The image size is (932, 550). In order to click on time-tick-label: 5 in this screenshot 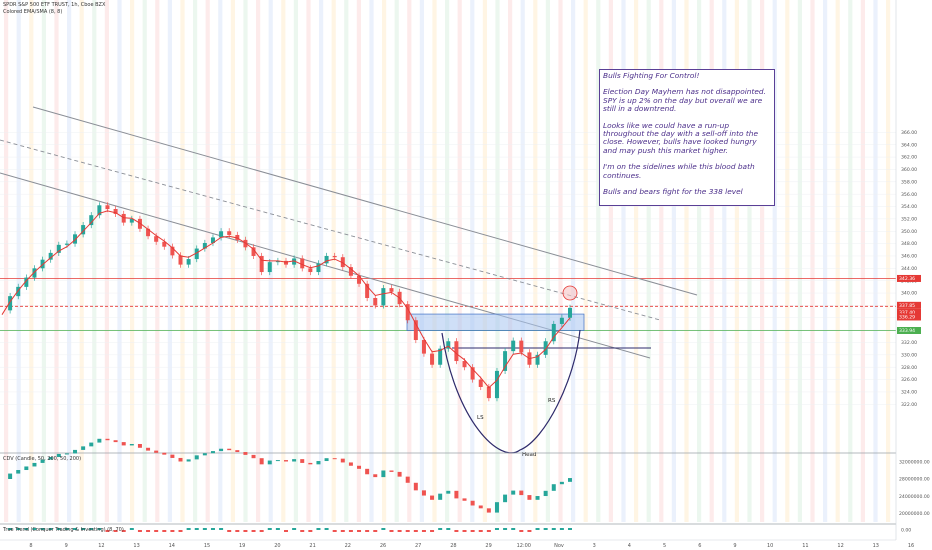, I will do `click(664, 546)`.